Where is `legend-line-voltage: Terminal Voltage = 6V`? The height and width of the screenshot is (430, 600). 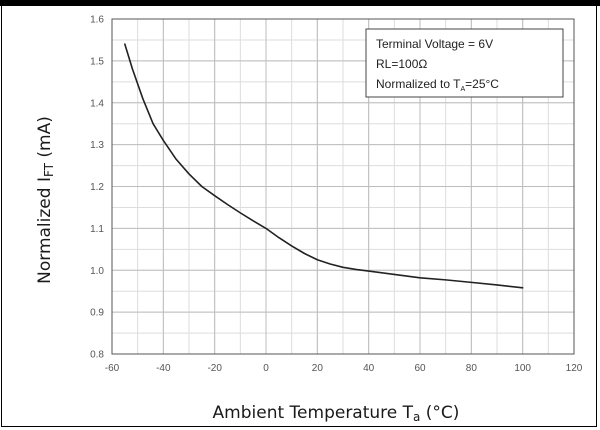 legend-line-voltage: Terminal Voltage = 6V is located at coordinates (434, 44).